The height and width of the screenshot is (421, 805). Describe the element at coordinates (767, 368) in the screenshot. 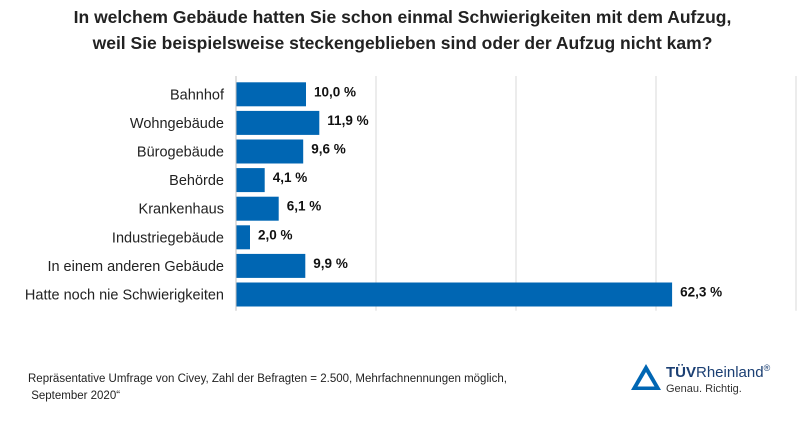

I see `logo-registered: ®` at that location.